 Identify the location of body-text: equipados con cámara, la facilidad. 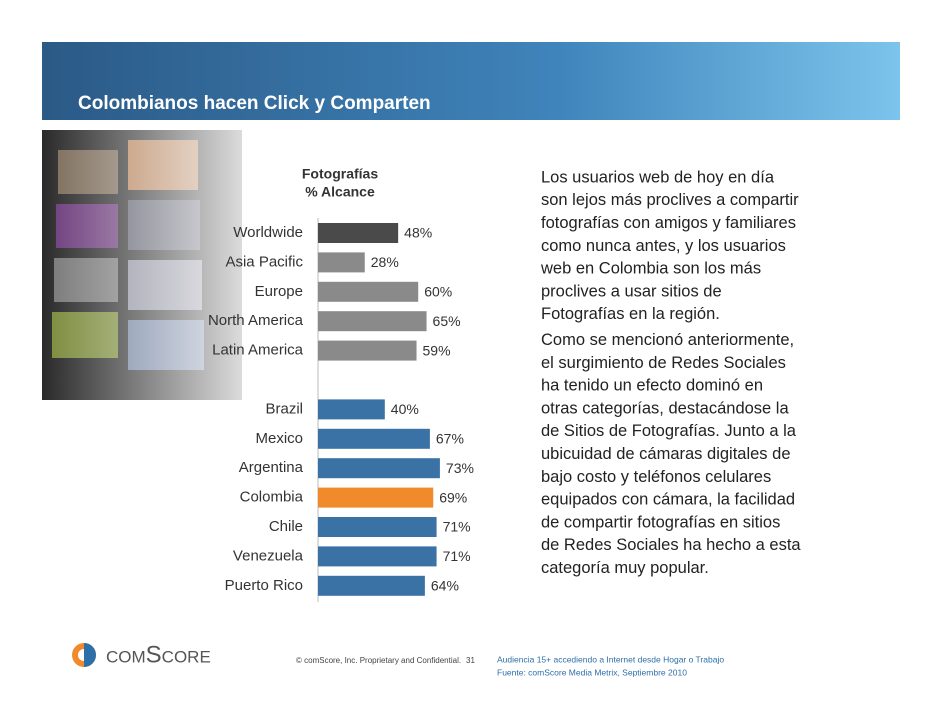
(668, 500).